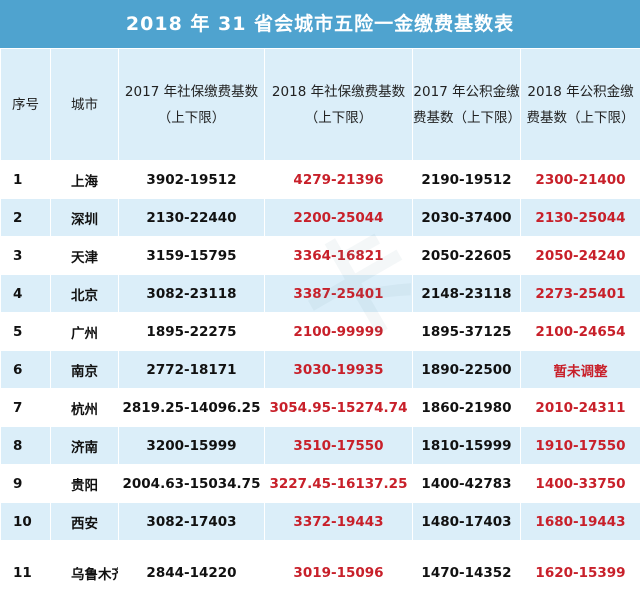  What do you see at coordinates (191, 369) in the screenshot?
I see `value-cell: 2772-18171` at bounding box center [191, 369].